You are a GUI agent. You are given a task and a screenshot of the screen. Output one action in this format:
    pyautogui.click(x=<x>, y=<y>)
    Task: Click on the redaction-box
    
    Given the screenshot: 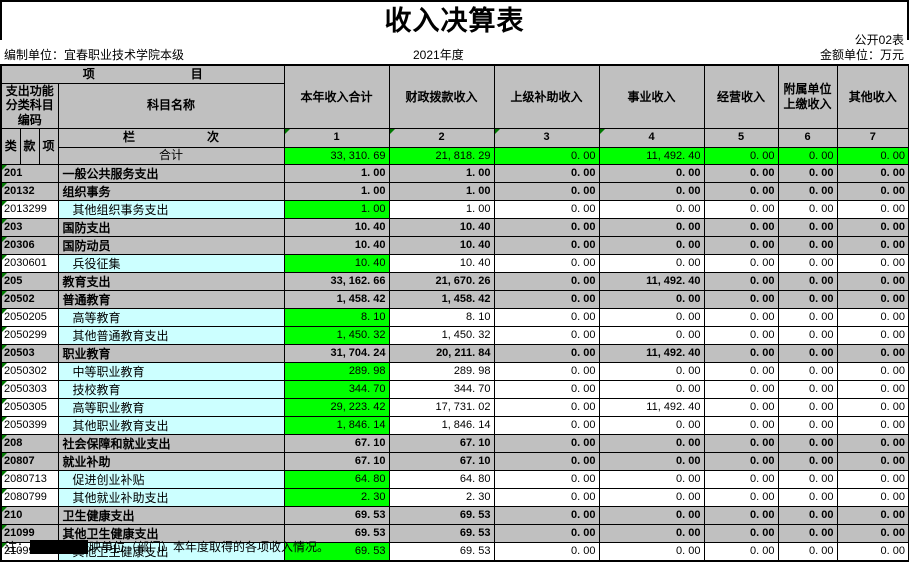 What is the action you would take?
    pyautogui.click(x=59, y=546)
    